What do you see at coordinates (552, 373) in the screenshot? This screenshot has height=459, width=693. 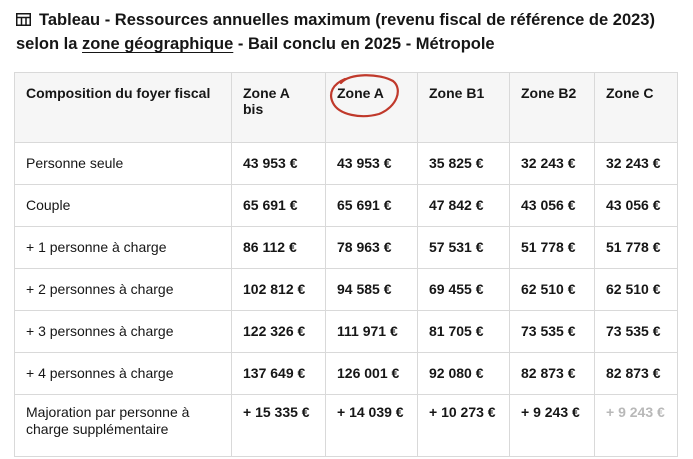 I see `cell-zone-b2: 82 873 €` at bounding box center [552, 373].